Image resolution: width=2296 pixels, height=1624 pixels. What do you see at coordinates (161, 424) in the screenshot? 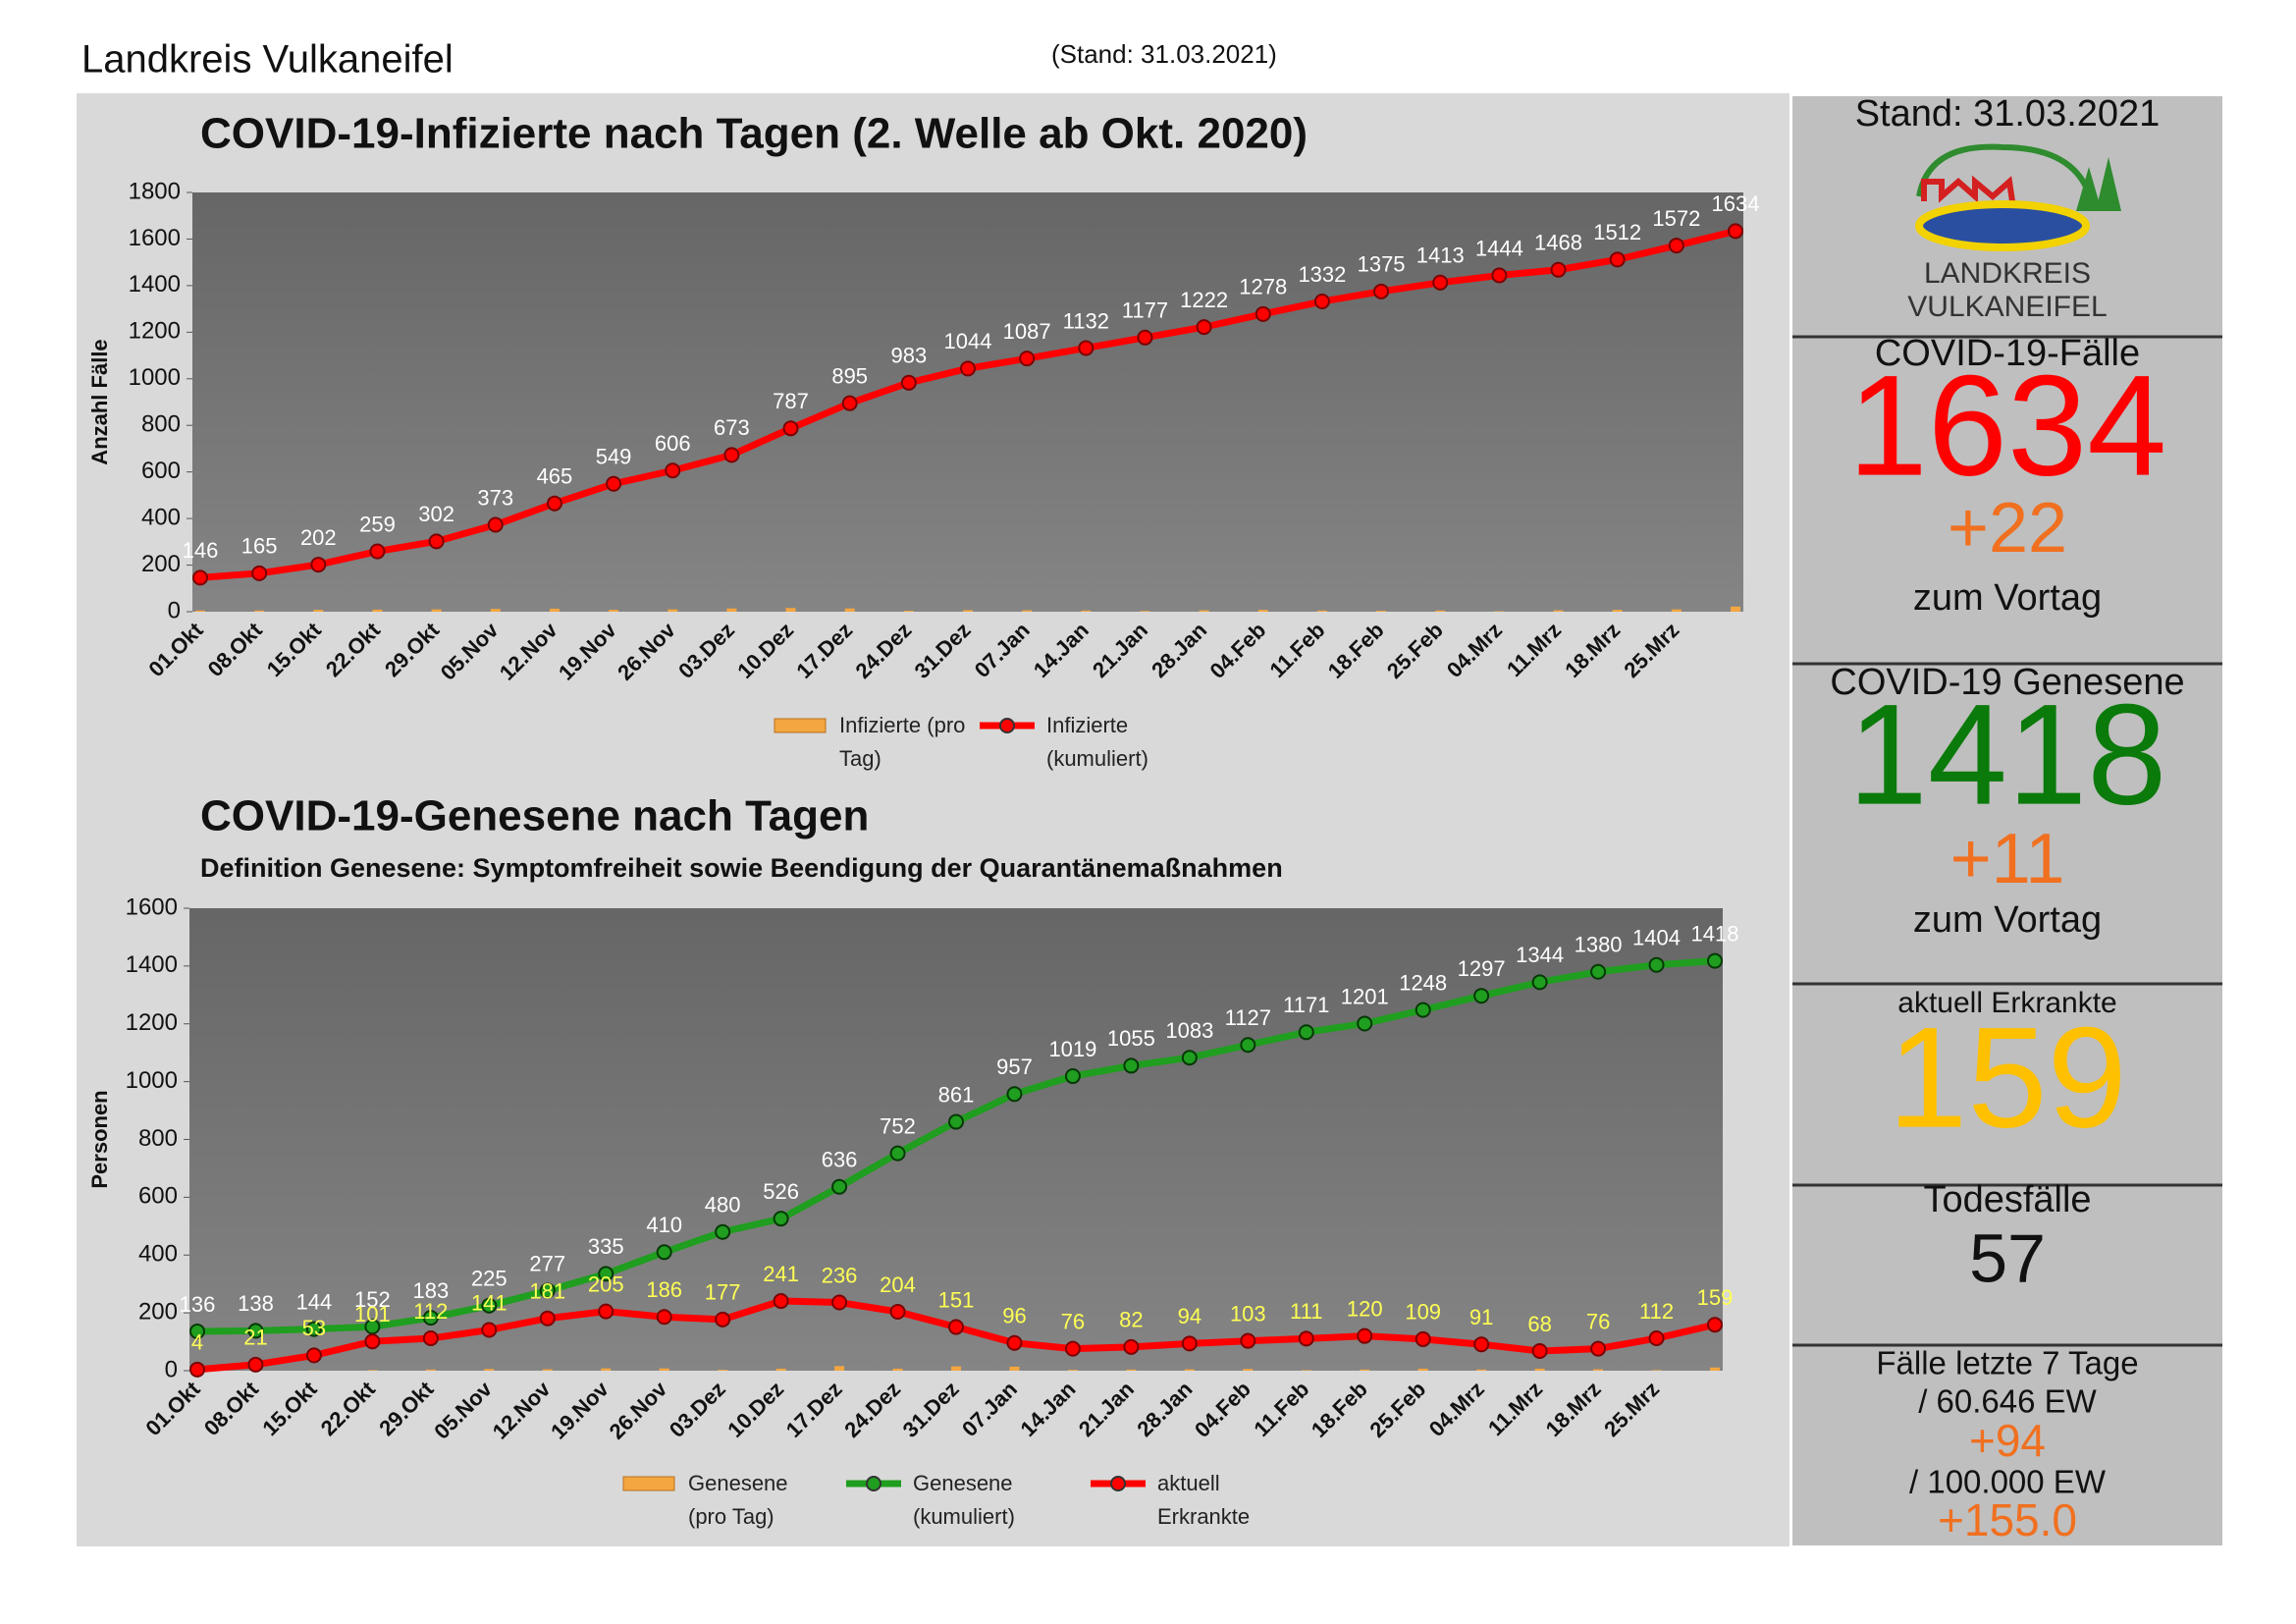
I see `y-tick-label: 800` at bounding box center [161, 424].